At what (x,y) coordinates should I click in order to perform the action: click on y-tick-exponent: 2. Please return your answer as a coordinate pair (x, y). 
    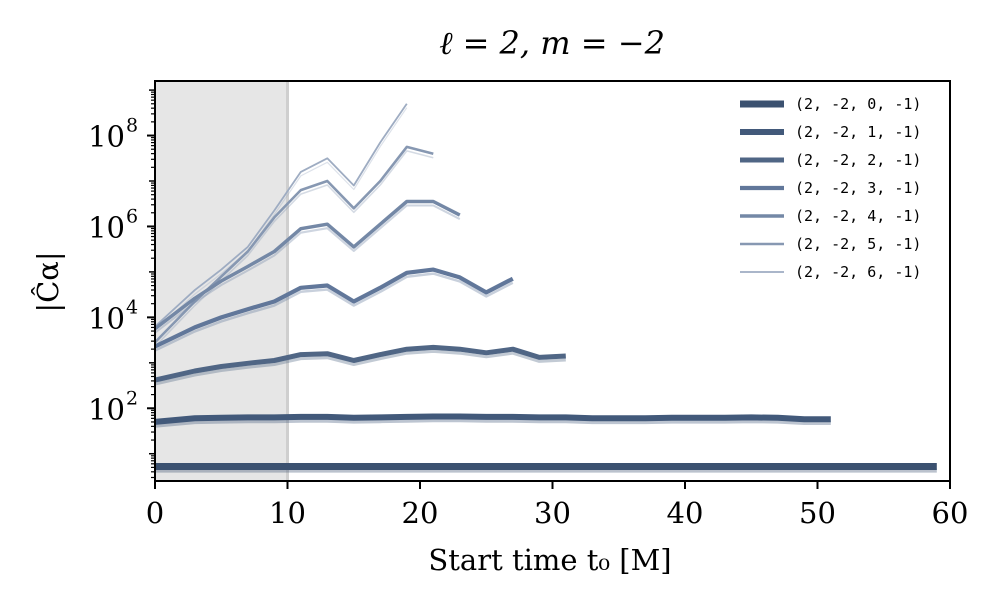
    Looking at the image, I should click on (132, 398).